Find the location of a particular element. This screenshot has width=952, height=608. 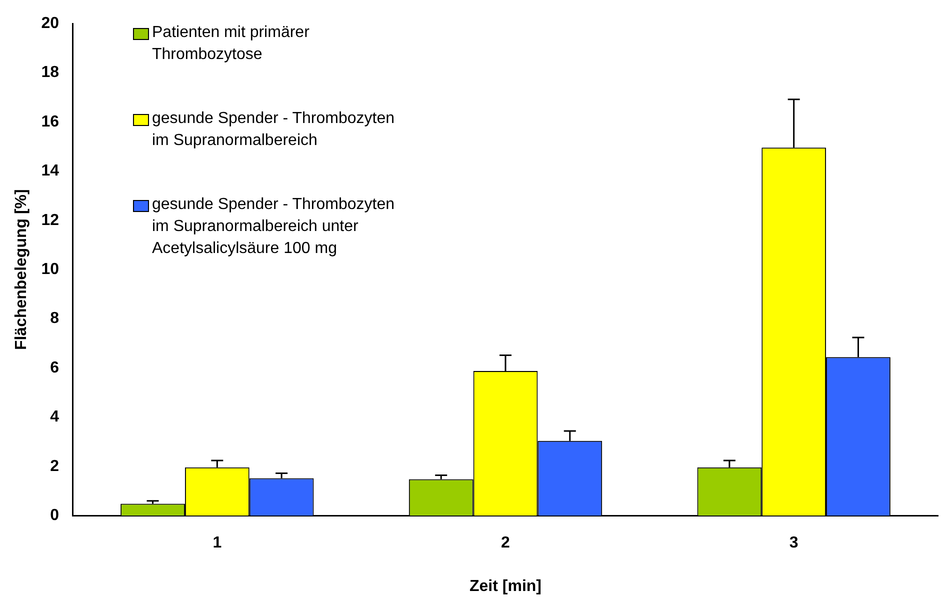

y-tick-label: 0 is located at coordinates (55, 515).